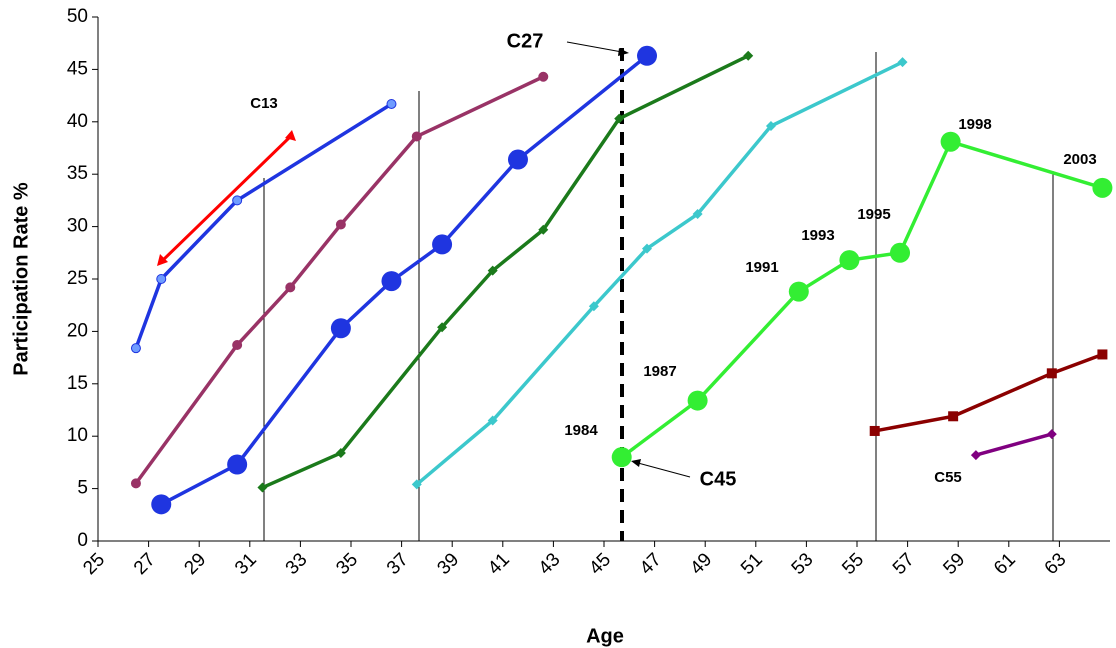 Image resolution: width=1116 pixels, height=648 pixels. What do you see at coordinates (1056, 564) in the screenshot?
I see `x-tick-label: 63` at bounding box center [1056, 564].